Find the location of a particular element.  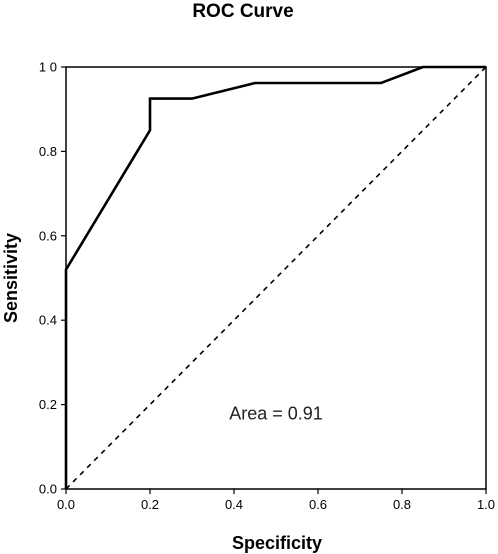

x-axis-label: Specificity is located at coordinates (277, 543).